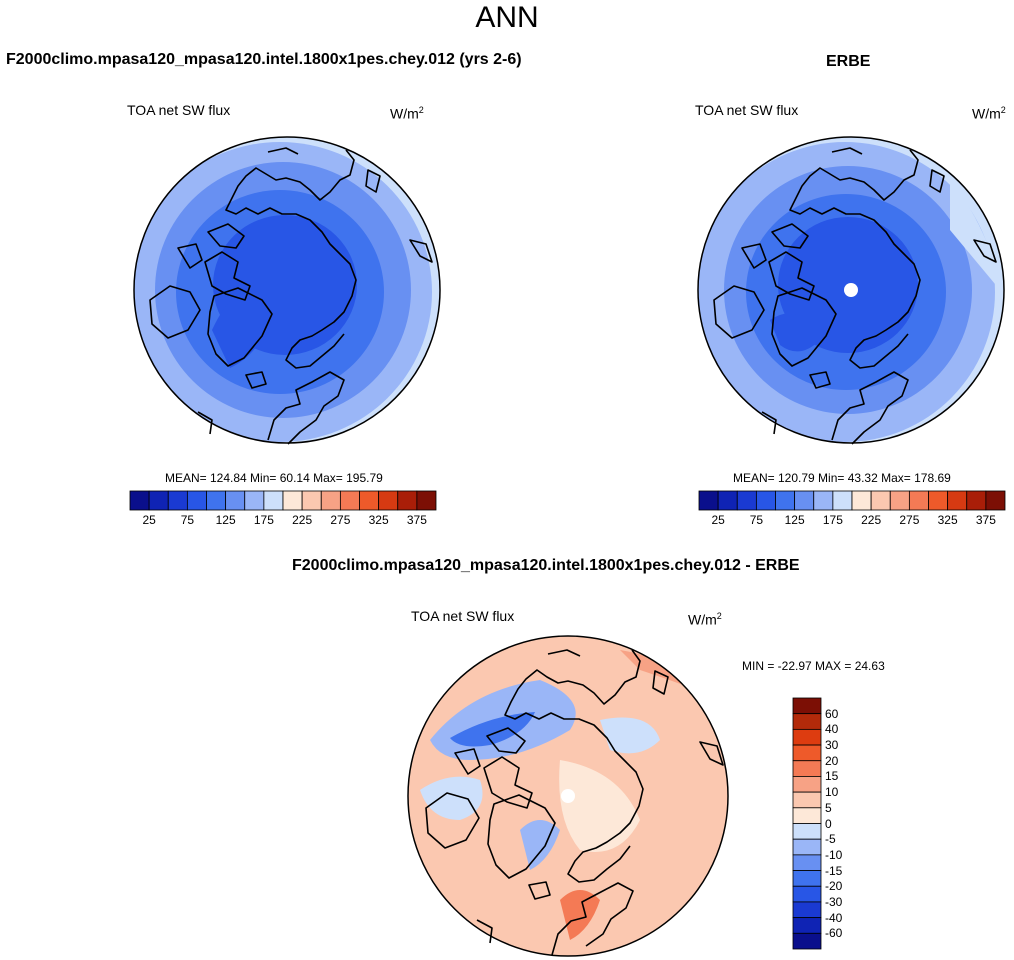 The width and height of the screenshot is (1014, 960). What do you see at coordinates (463, 616) in the screenshot?
I see `diff-variable-label: TOA net SW flux` at bounding box center [463, 616].